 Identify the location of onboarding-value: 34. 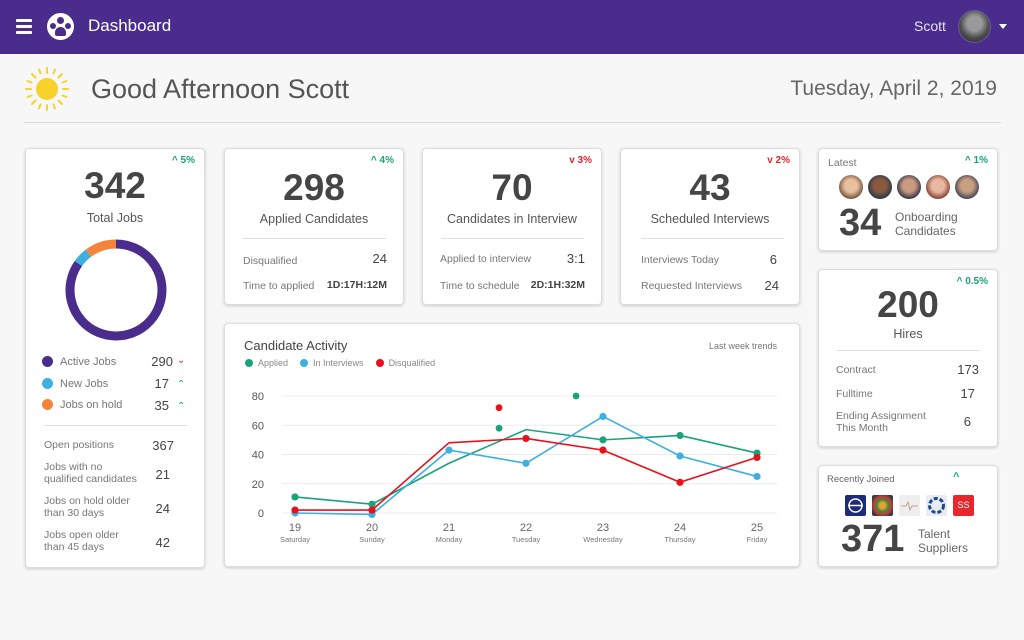
(860, 223).